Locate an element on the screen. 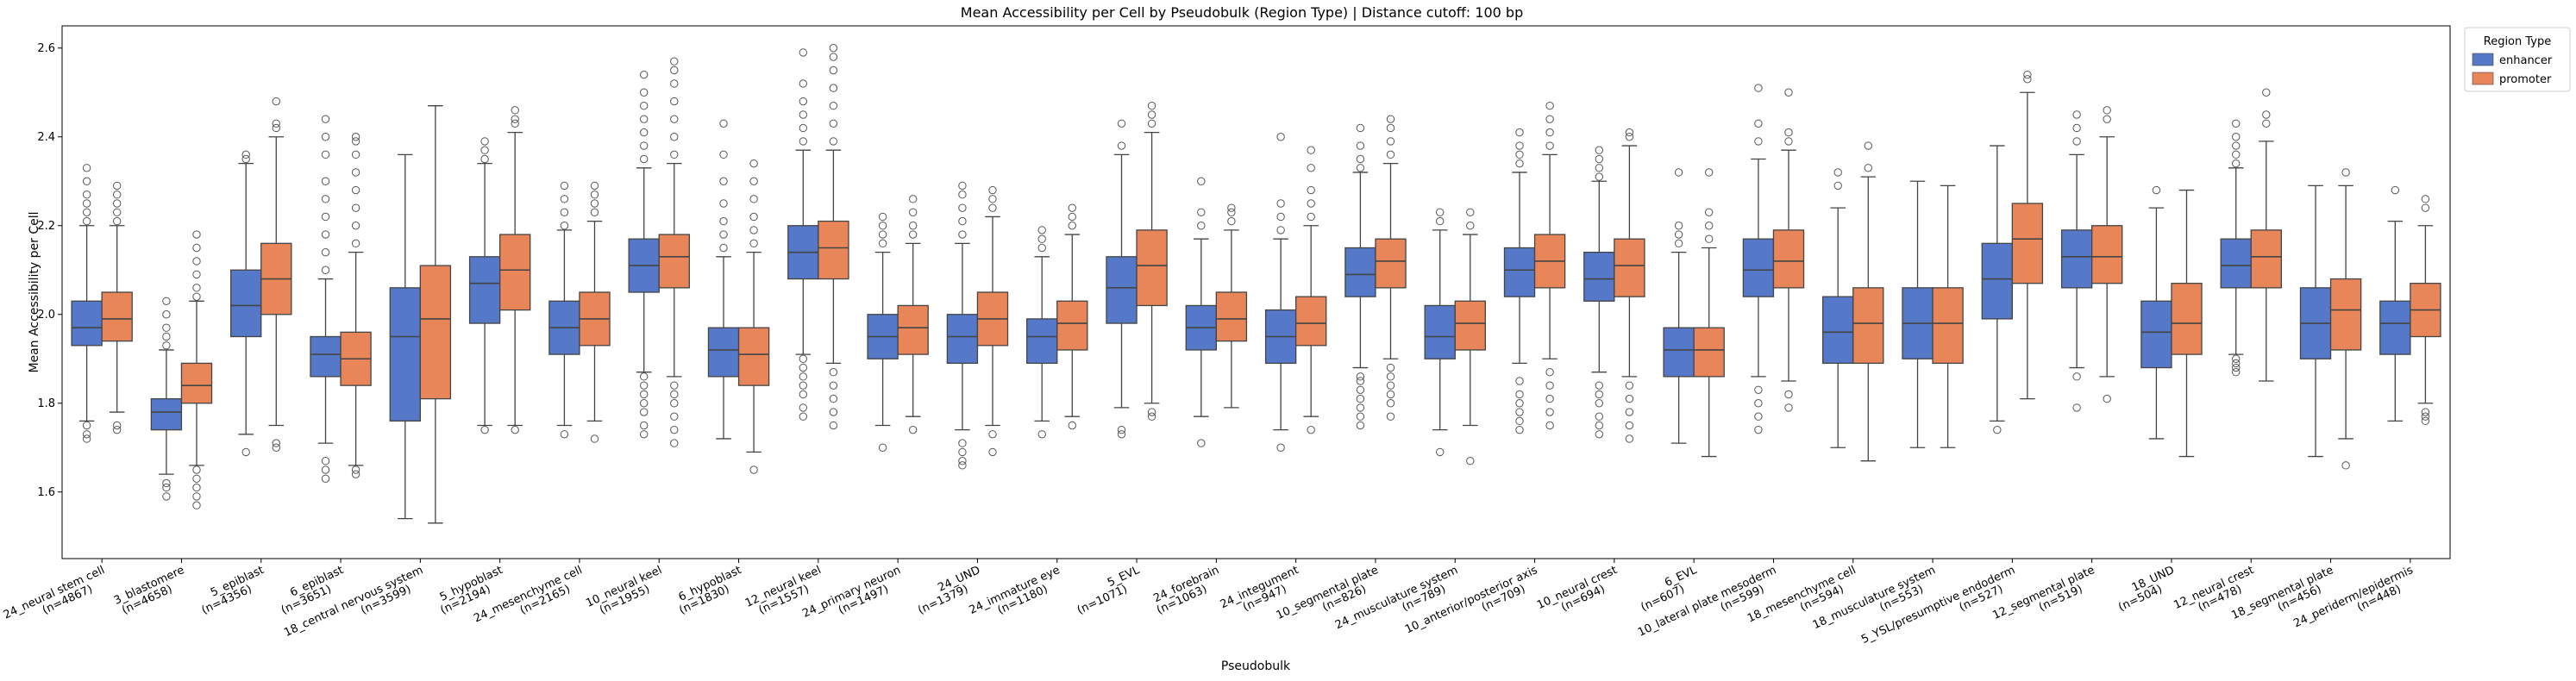  y-axis-label: Mean Accessibility per Cell is located at coordinates (34, 291).